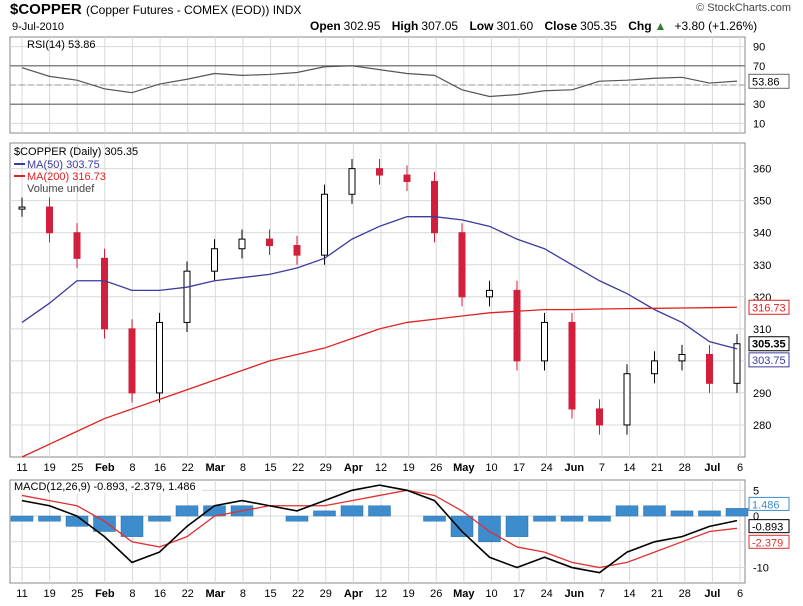  What do you see at coordinates (61, 189) in the screenshot?
I see `legend-volume: Volume undef` at bounding box center [61, 189].